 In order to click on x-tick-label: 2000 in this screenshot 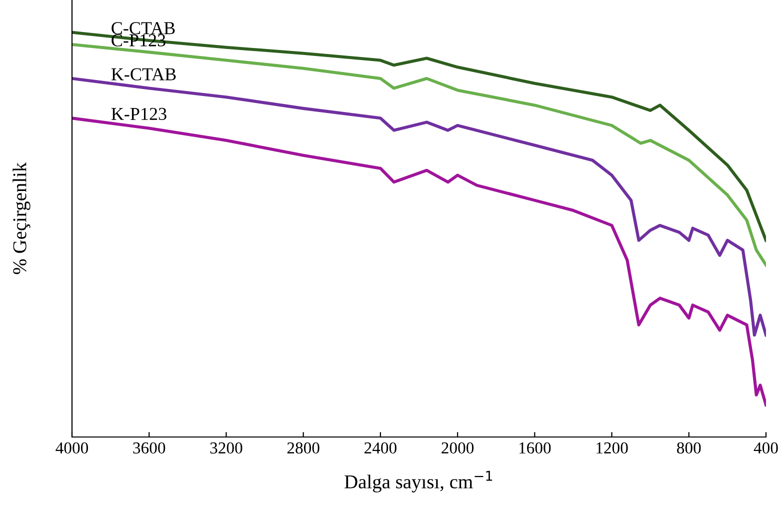, I will do `click(458, 448)`.